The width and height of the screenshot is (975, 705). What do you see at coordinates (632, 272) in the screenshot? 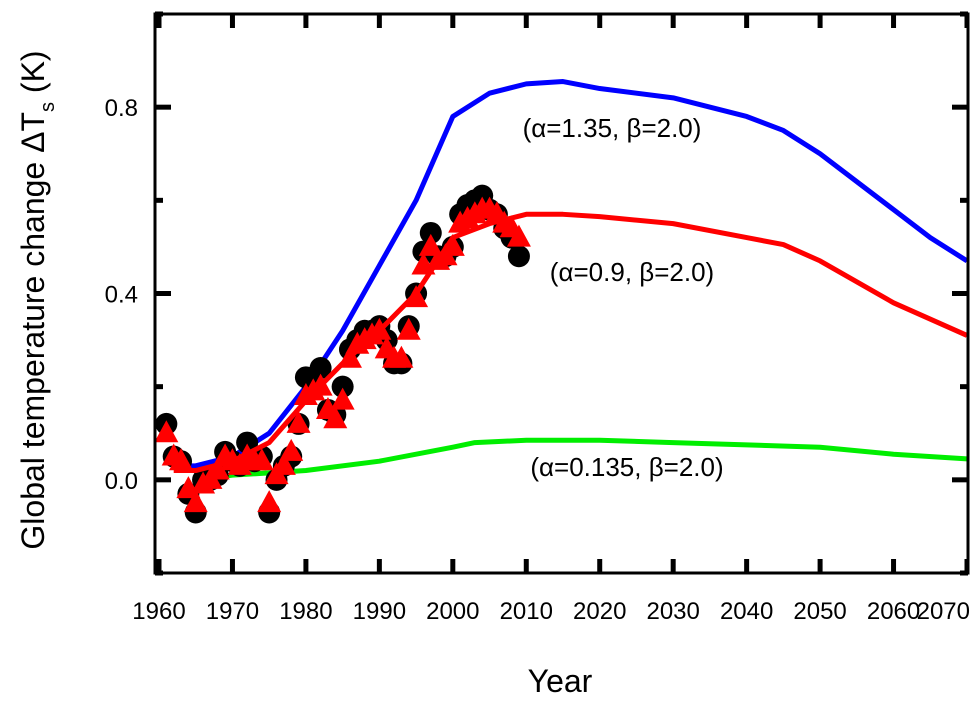
I see `annotation: (α=0.9, β=2.0)` at bounding box center [632, 272].